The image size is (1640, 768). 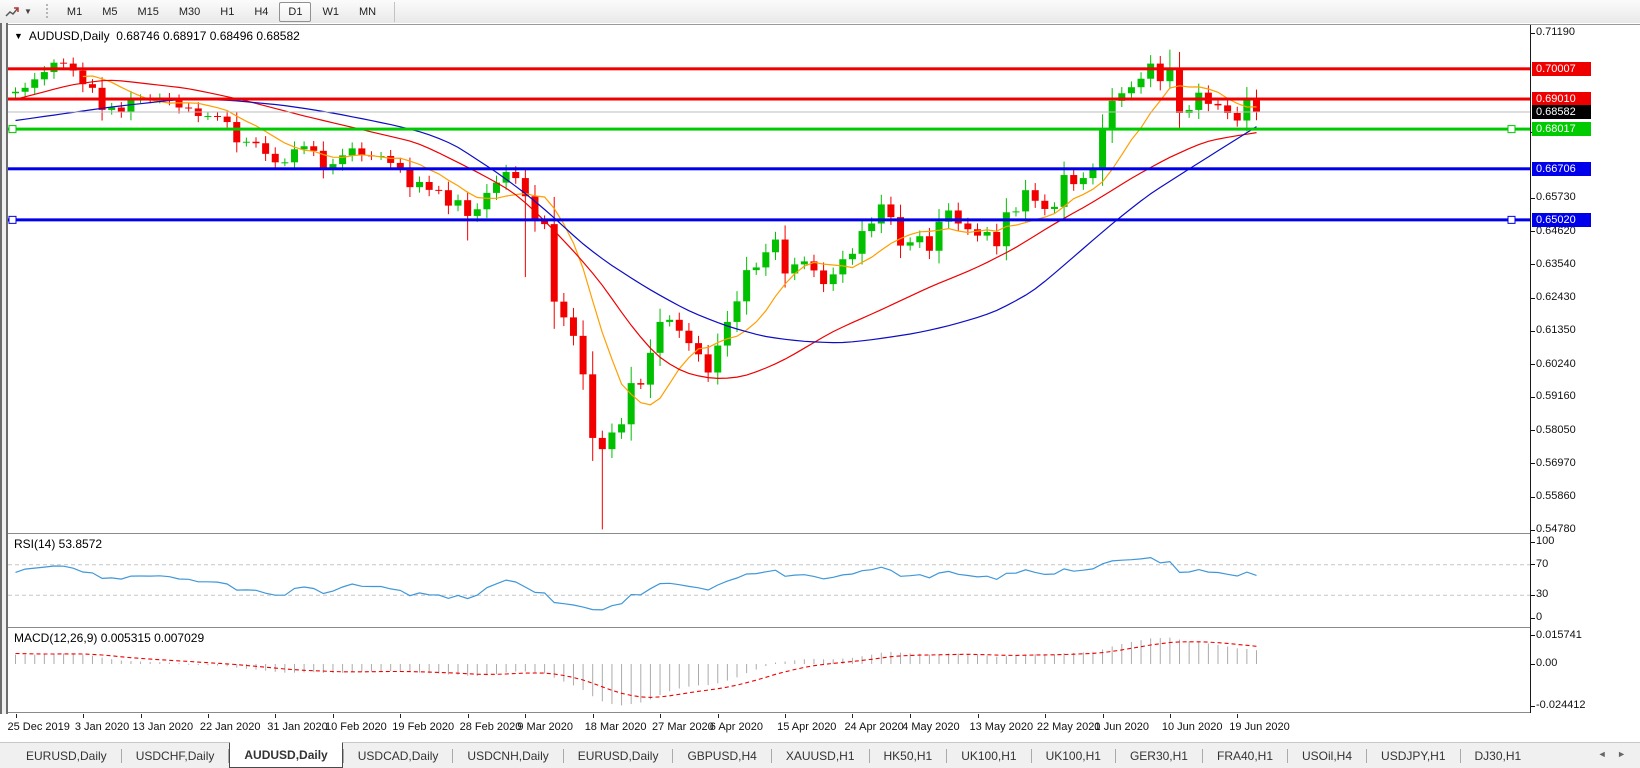 What do you see at coordinates (1259, 727) in the screenshot?
I see `time-tick-label: 19 Jun 2020` at bounding box center [1259, 727].